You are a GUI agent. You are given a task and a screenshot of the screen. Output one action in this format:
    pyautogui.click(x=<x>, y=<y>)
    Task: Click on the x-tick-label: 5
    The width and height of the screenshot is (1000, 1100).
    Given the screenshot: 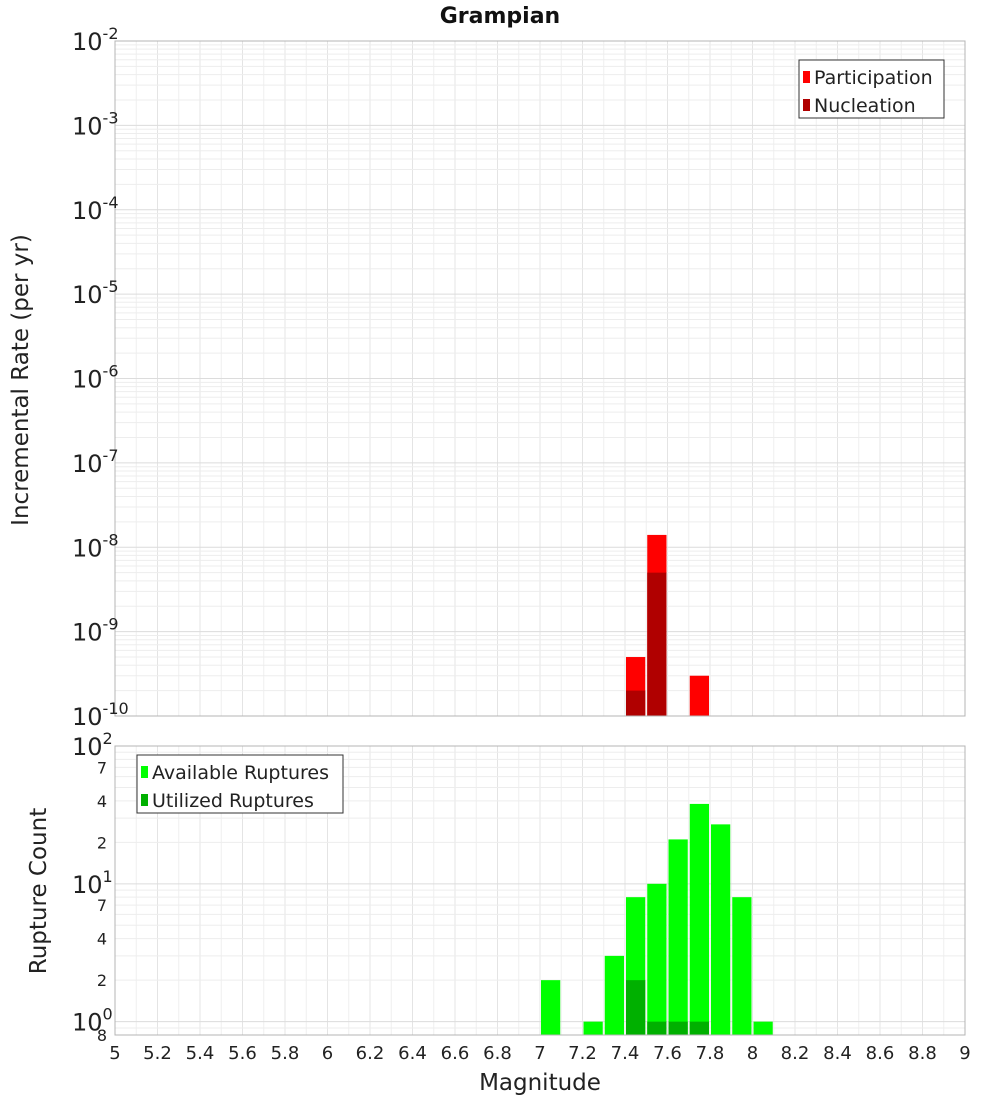 What is the action you would take?
    pyautogui.click(x=114, y=1053)
    